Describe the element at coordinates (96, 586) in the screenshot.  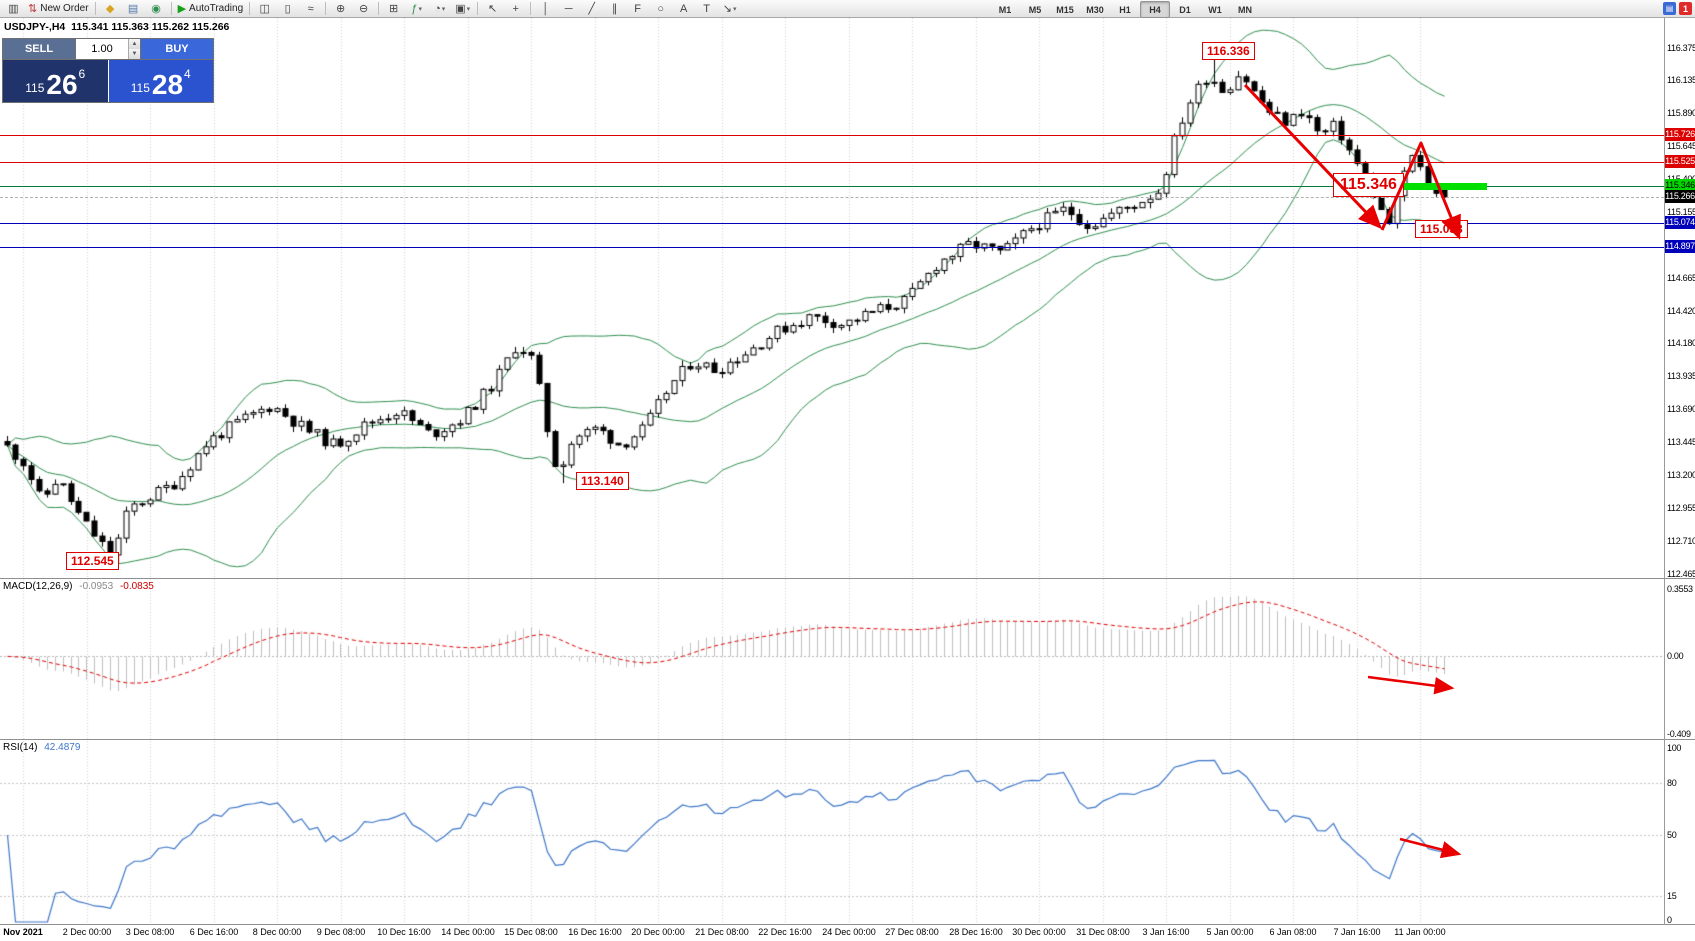
I see `macd-value: -0.0953` at that location.